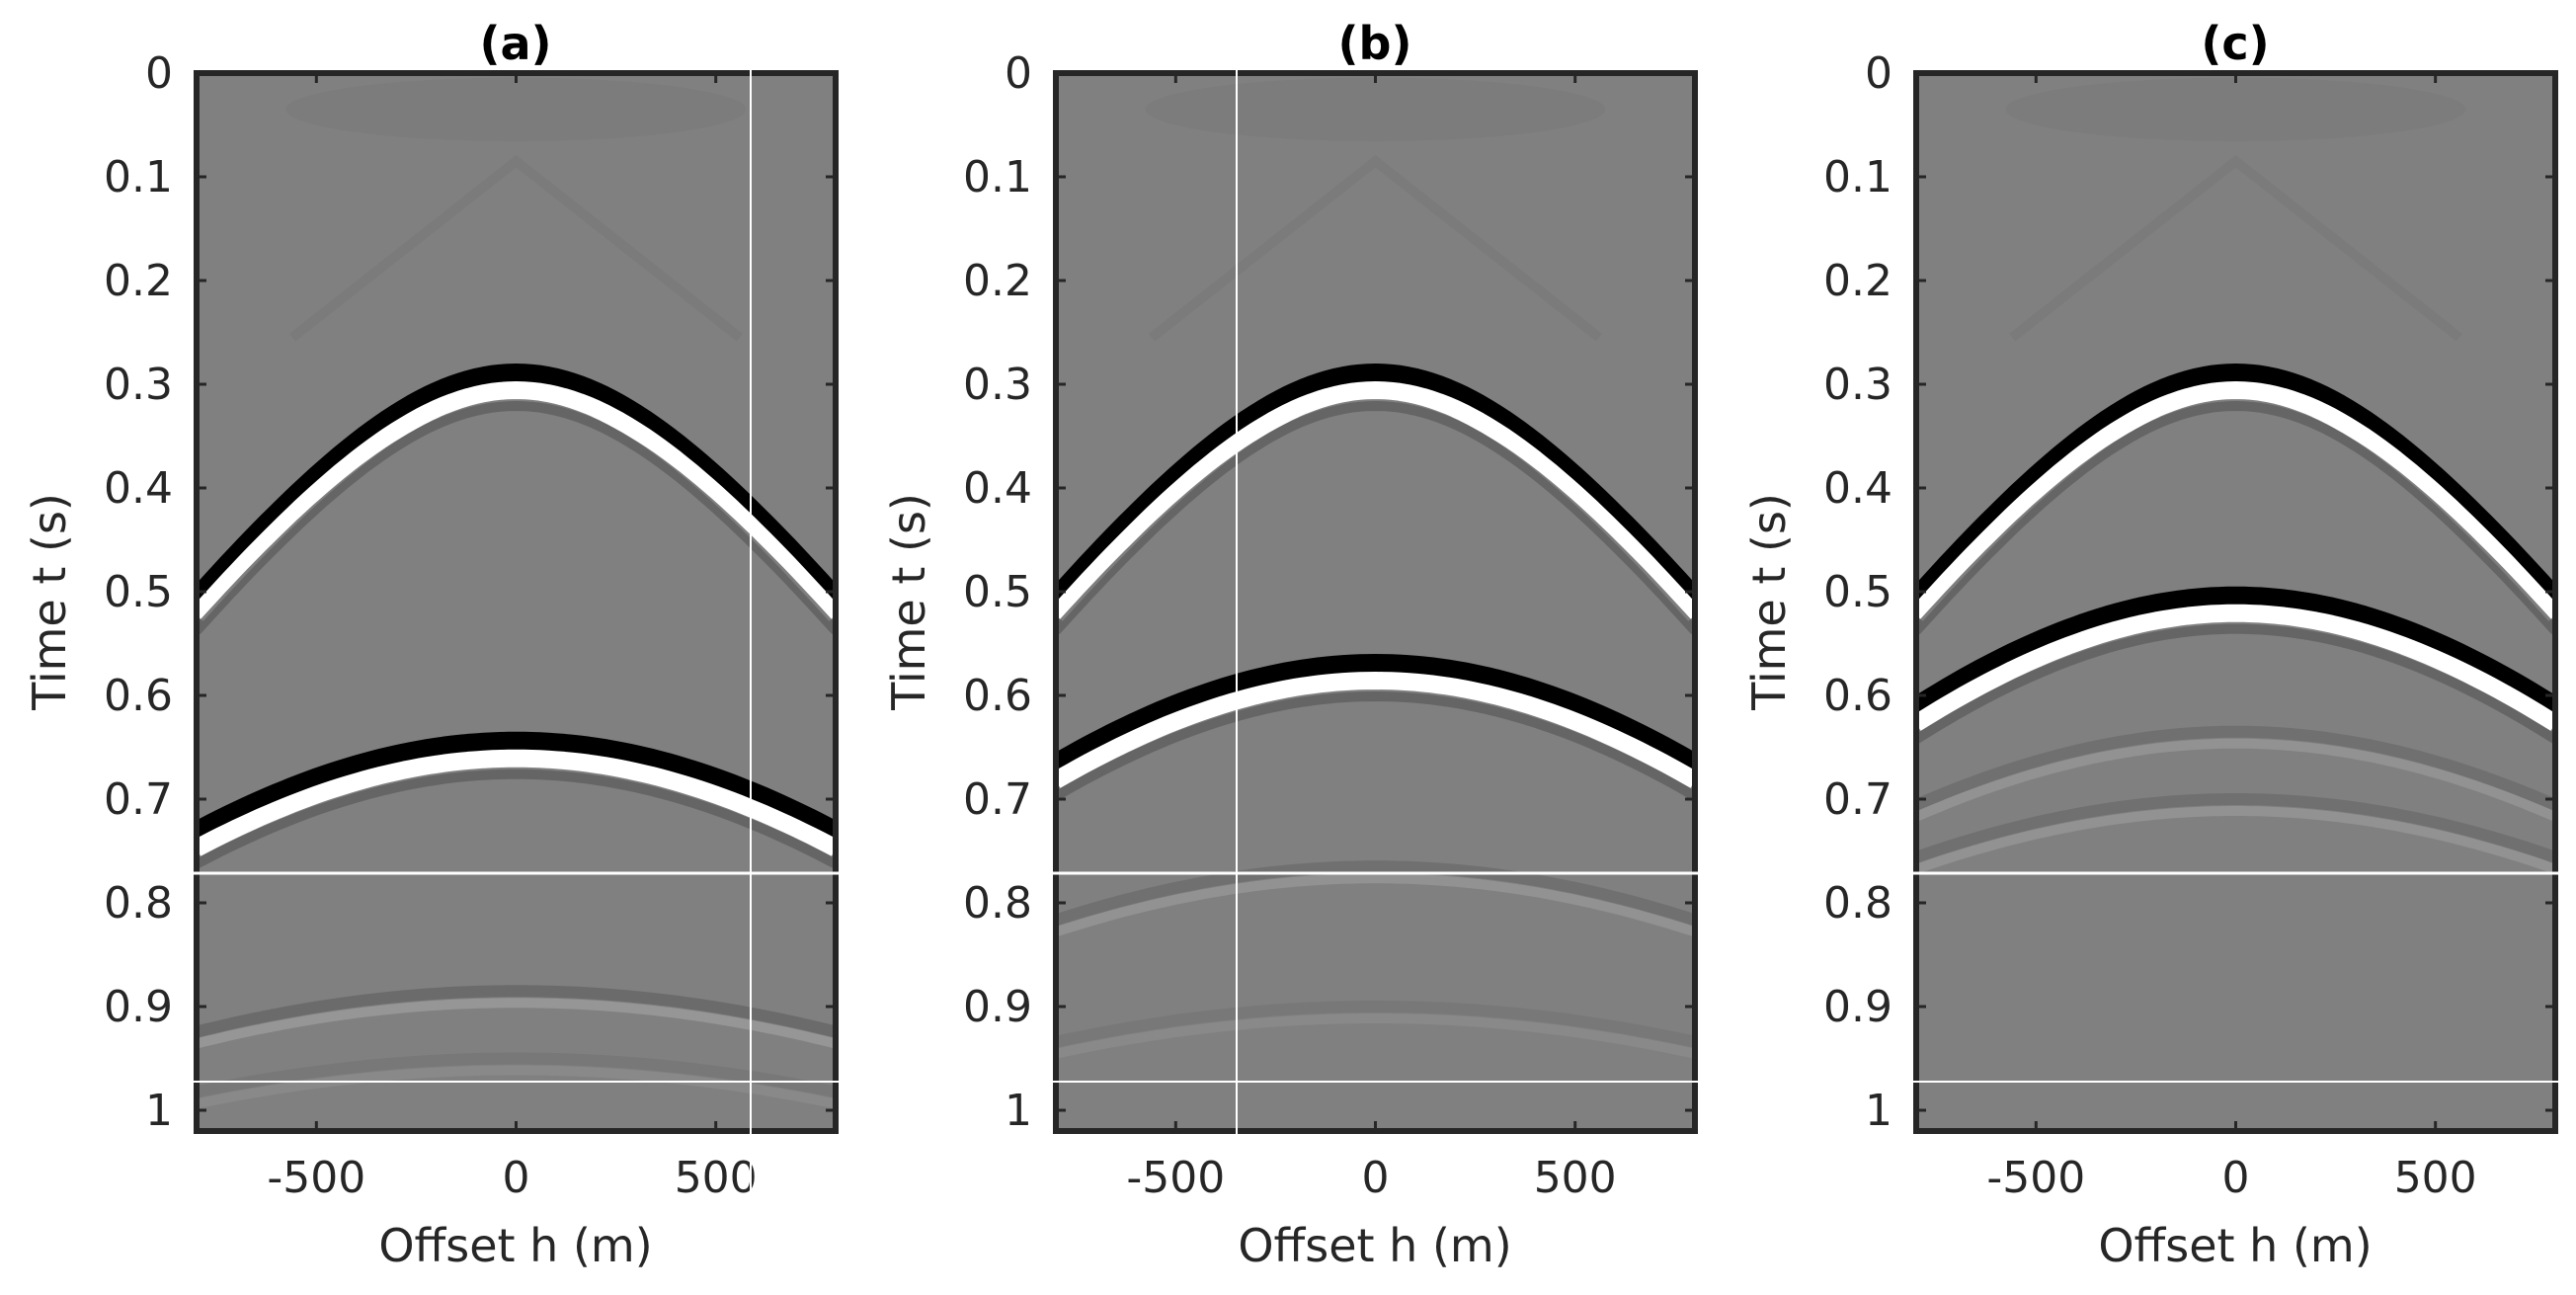 The image size is (2576, 1295). What do you see at coordinates (515, 44) in the screenshot?
I see `panel-title: (a)` at bounding box center [515, 44].